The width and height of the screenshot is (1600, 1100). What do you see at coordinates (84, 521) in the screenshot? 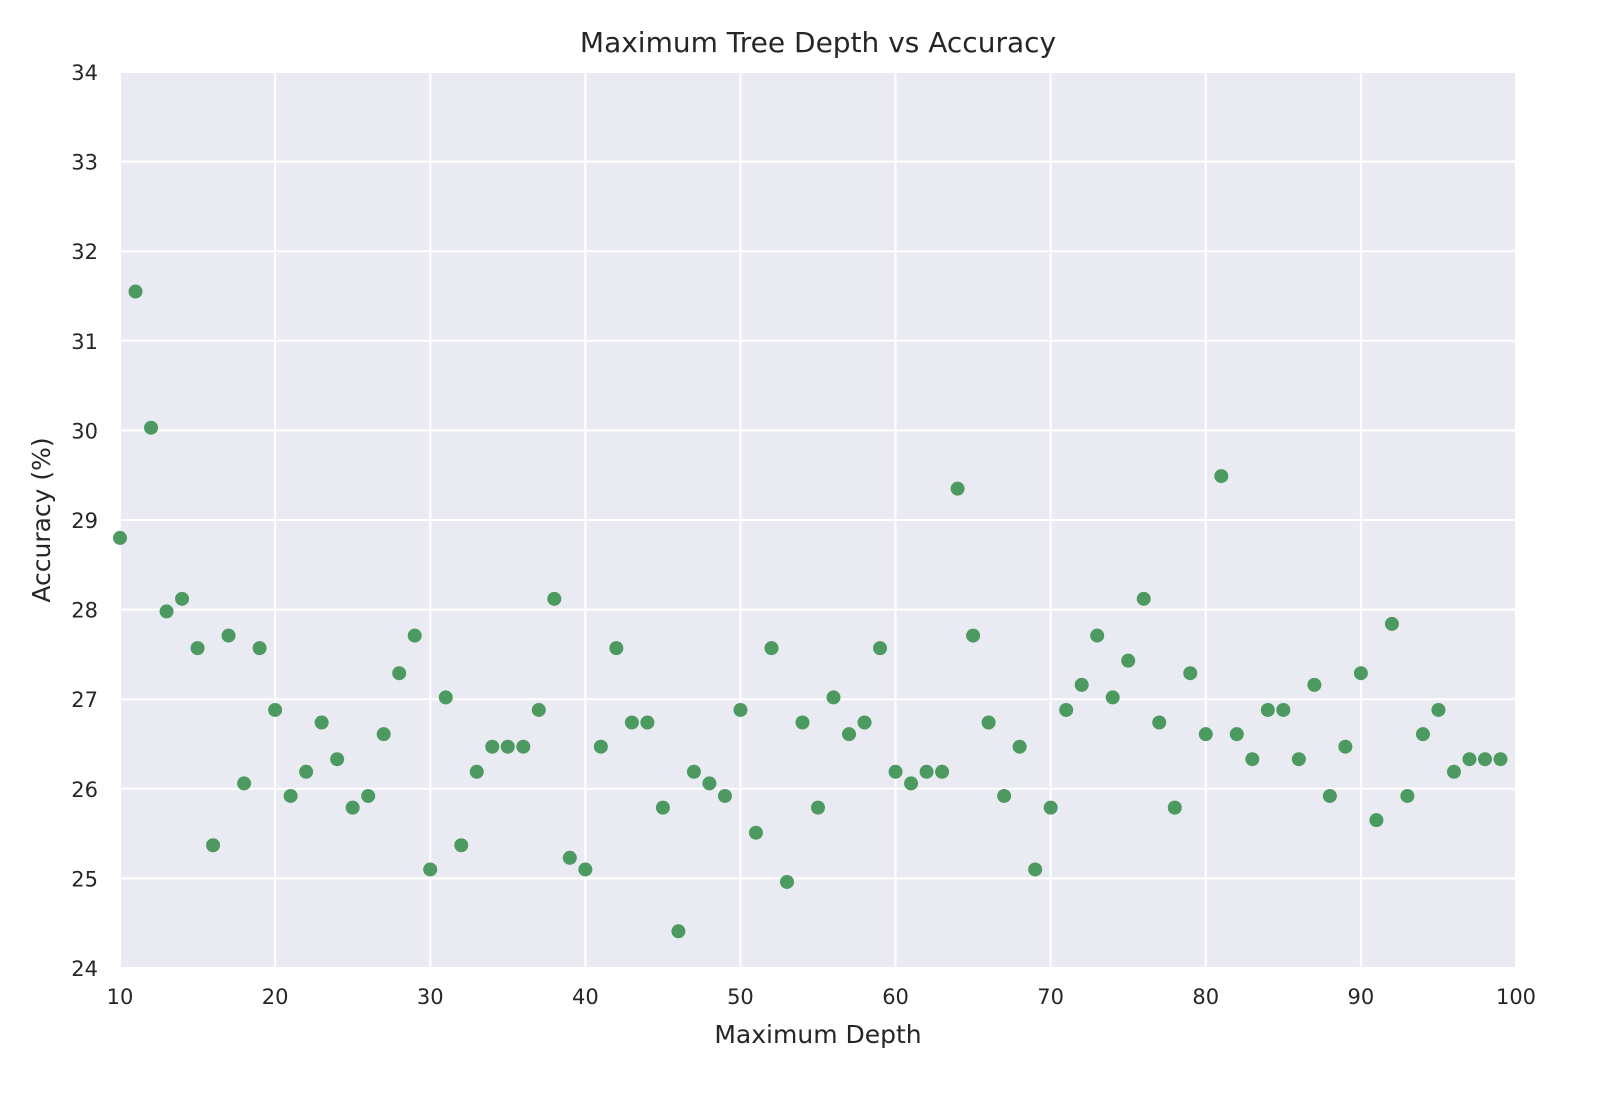
I see `y-tick-label: 29` at bounding box center [84, 521].